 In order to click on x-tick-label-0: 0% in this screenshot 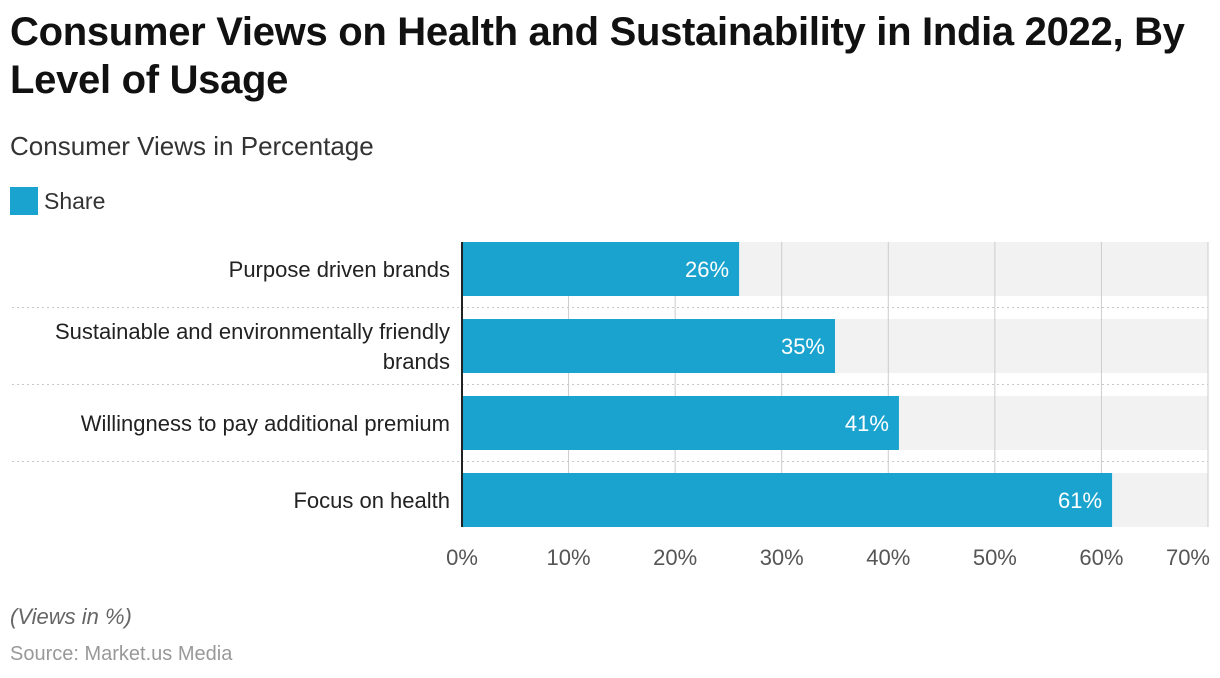, I will do `click(462, 557)`.